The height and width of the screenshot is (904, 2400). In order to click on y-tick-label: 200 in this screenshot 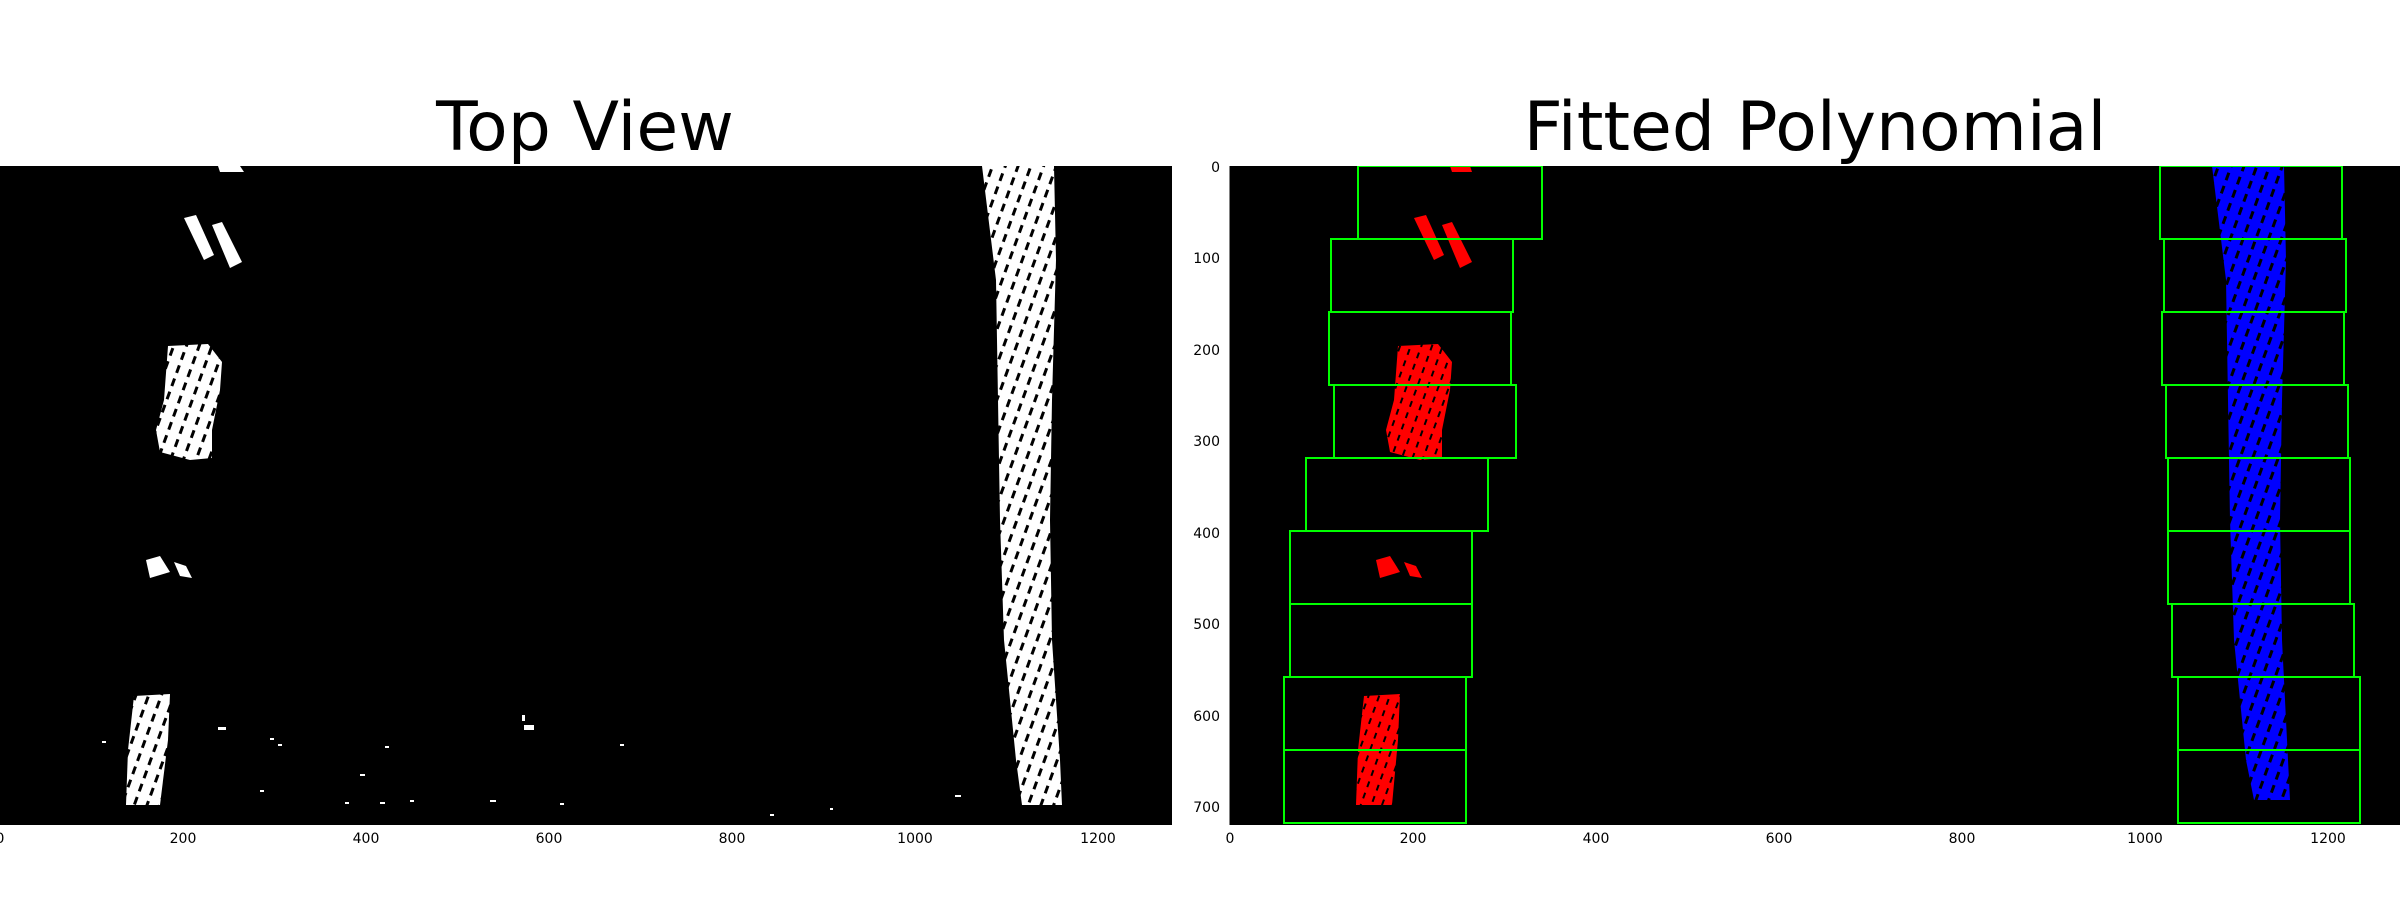, I will do `click(1206, 351)`.